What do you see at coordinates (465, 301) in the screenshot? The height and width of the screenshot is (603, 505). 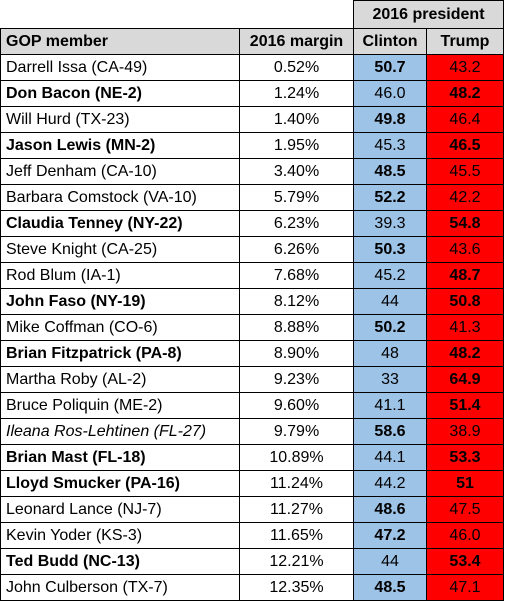 I see `trump-cell: 50.8` at bounding box center [465, 301].